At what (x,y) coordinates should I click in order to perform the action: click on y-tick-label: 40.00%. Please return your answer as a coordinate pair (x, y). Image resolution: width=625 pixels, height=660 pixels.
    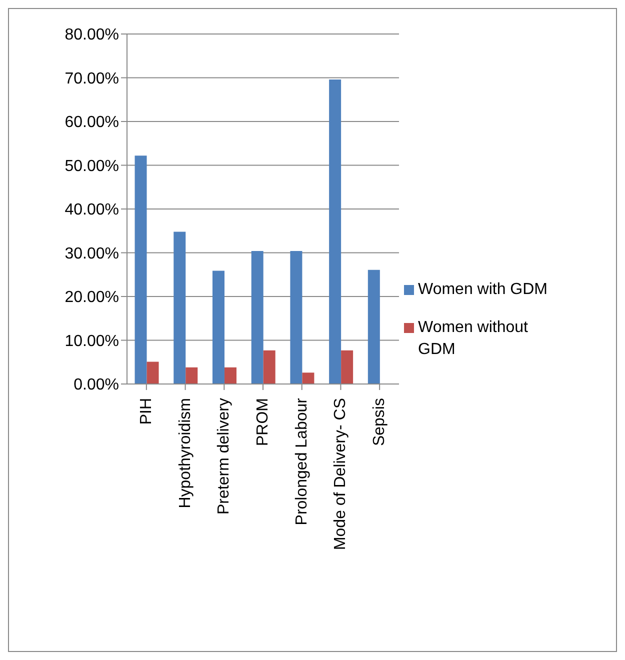
    Looking at the image, I should click on (91, 210).